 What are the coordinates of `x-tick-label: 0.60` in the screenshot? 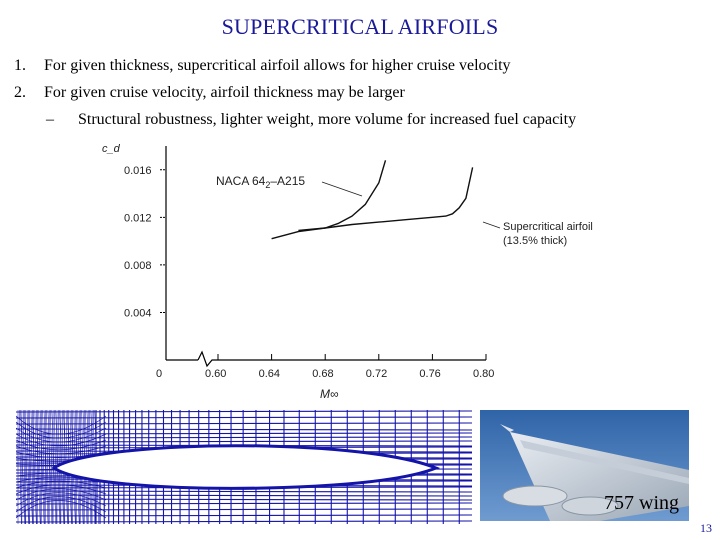 It's located at (215, 374).